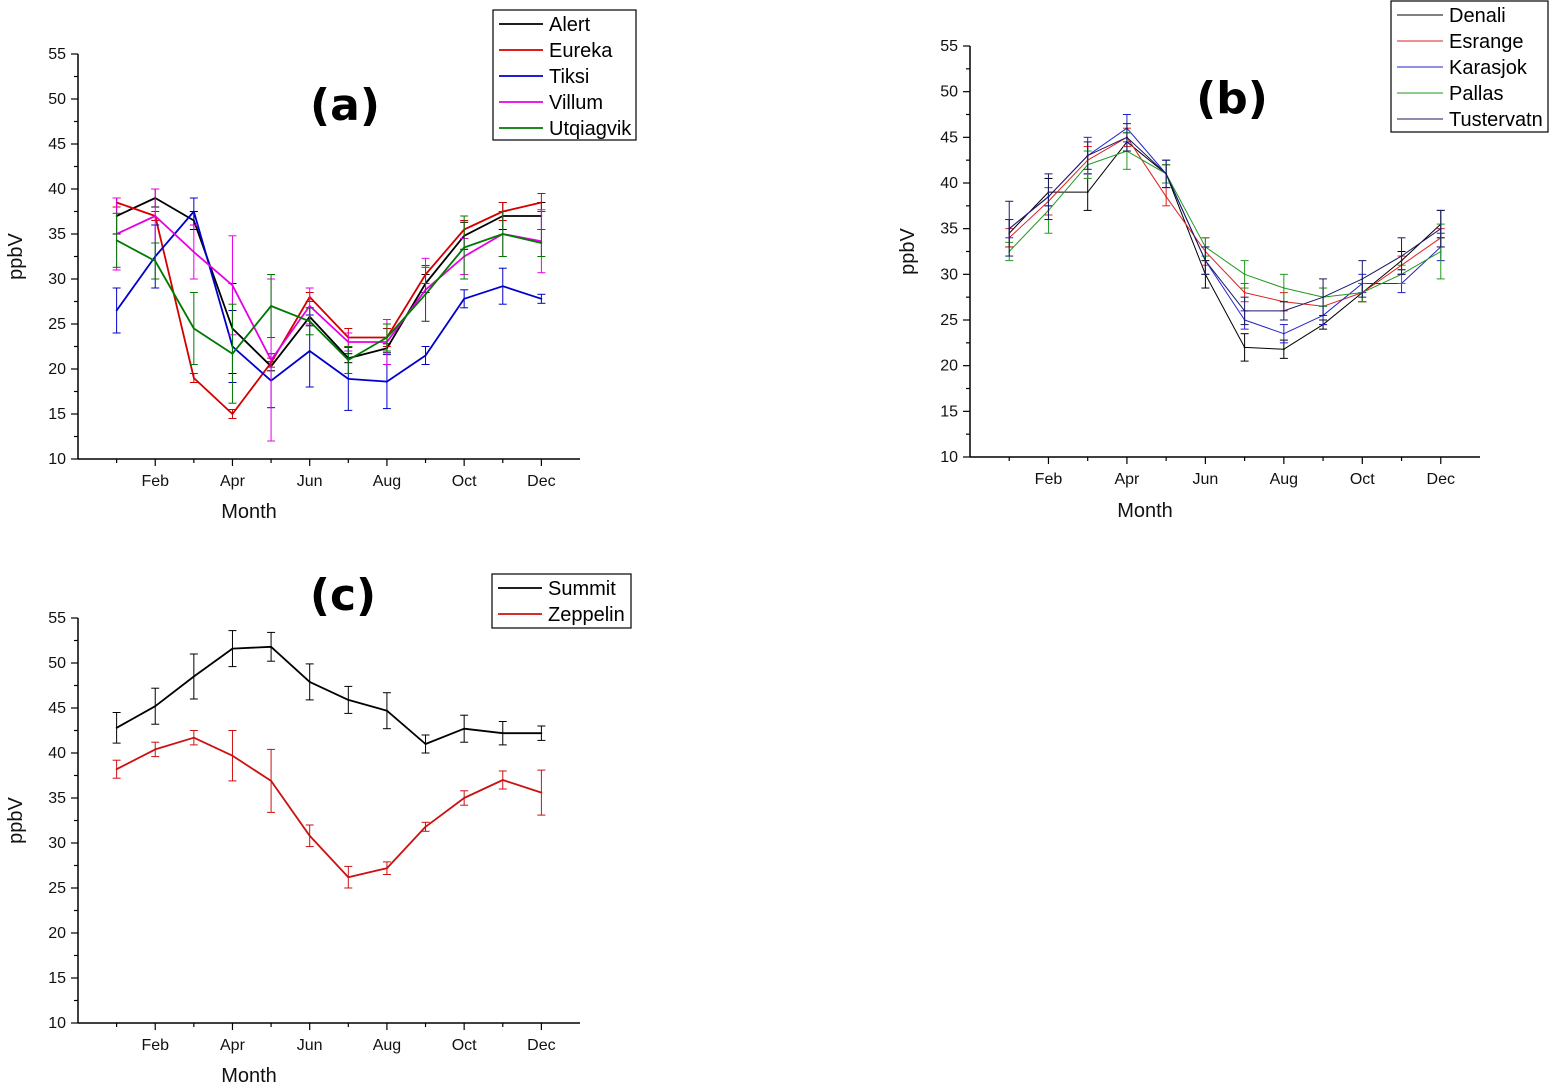  I want to click on legend-label: Eureka, so click(581, 51).